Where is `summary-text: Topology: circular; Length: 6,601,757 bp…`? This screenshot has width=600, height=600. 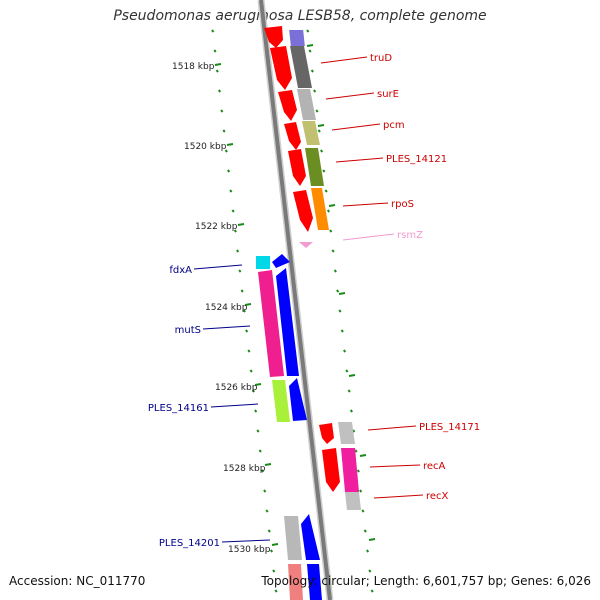 summary-text: Topology: circular; Length: 6,601,757 bp… is located at coordinates (426, 581).